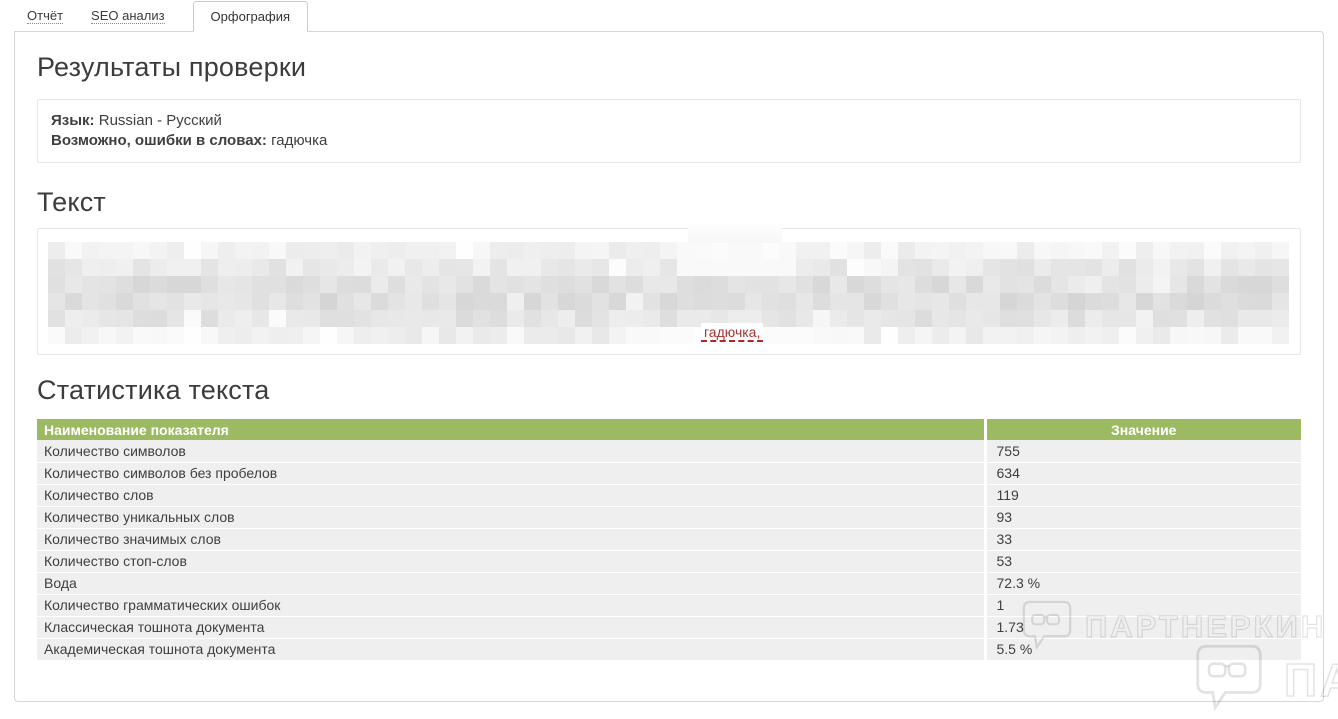 This screenshot has height=719, width=1338. What do you see at coordinates (512, 583) in the screenshot?
I see `metric-name: Вода` at bounding box center [512, 583].